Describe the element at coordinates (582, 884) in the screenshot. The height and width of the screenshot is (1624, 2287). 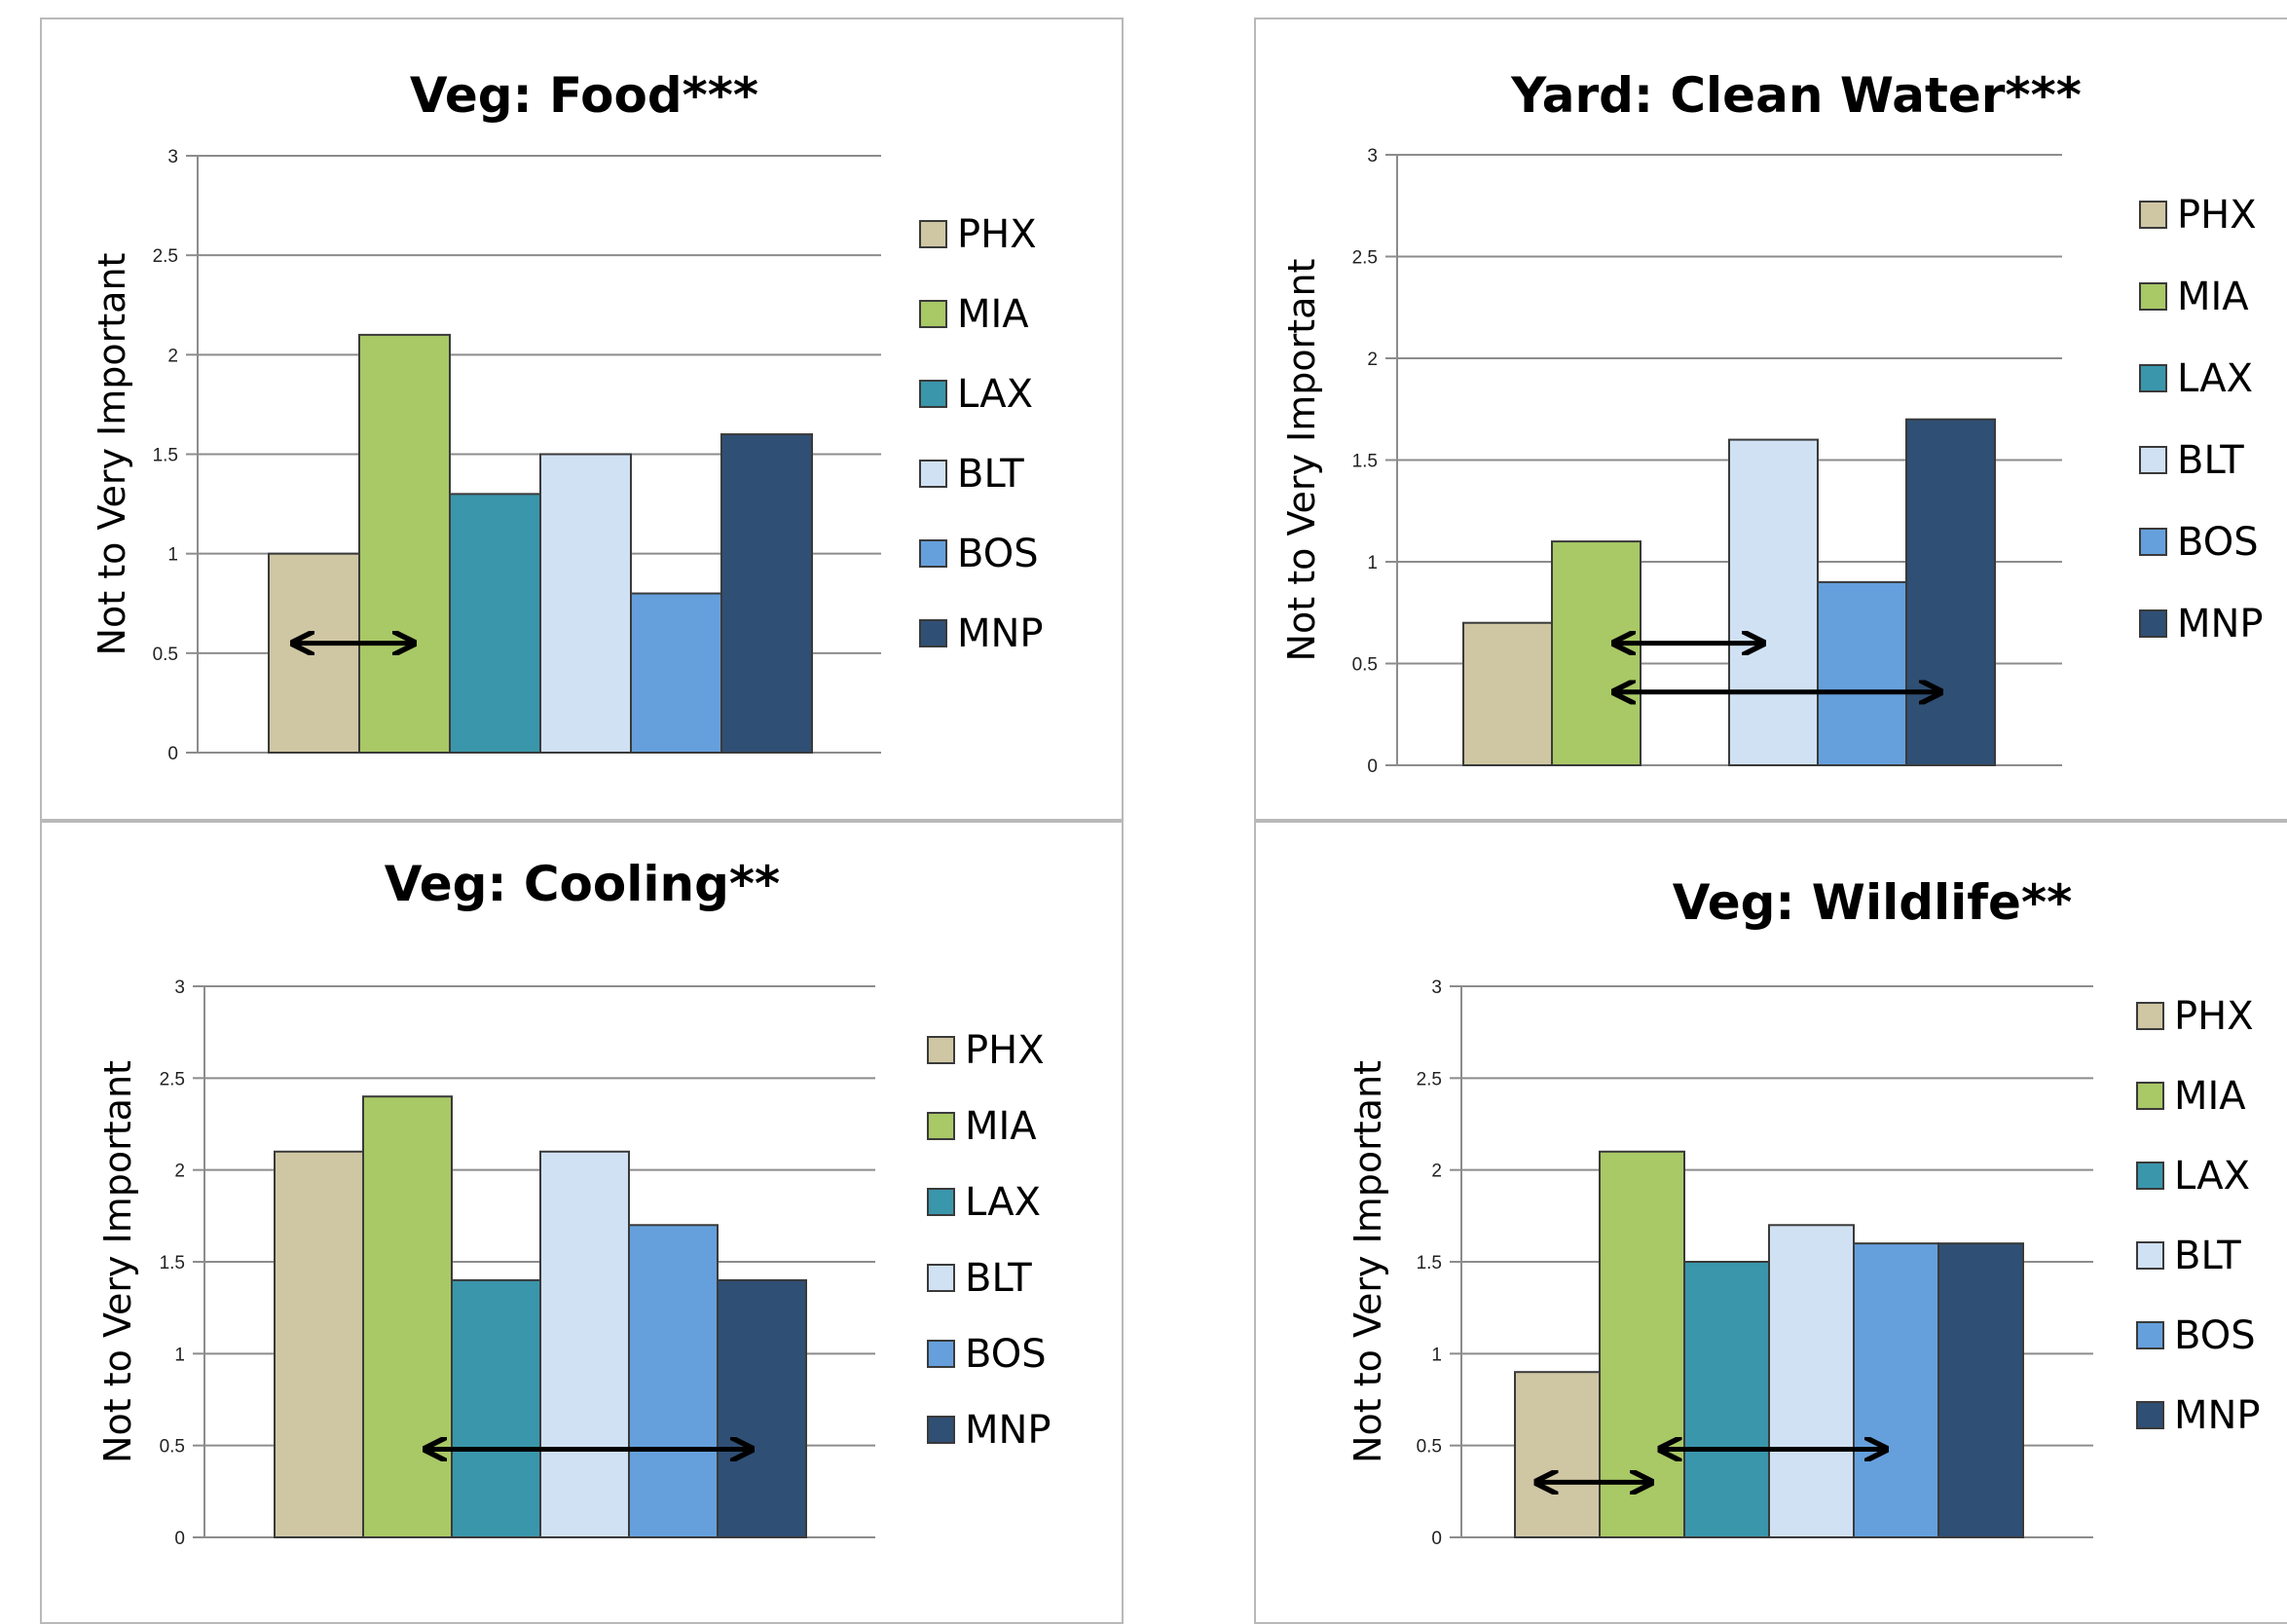
I see `chart-title: Veg: Cooling**` at that location.